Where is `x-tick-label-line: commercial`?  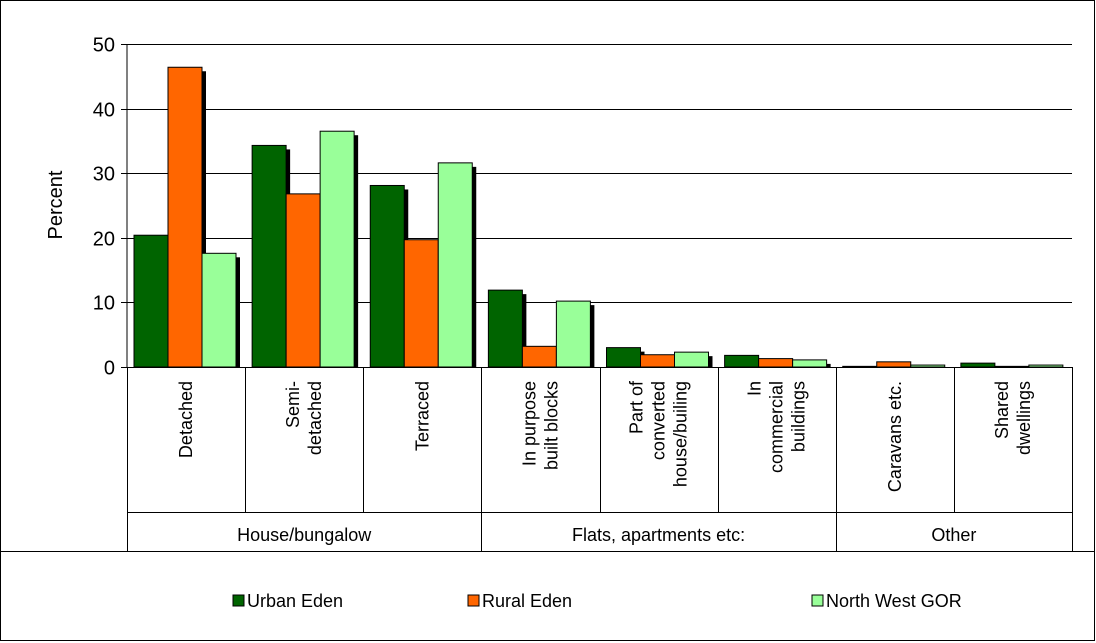 x-tick-label-line: commercial is located at coordinates (777, 427).